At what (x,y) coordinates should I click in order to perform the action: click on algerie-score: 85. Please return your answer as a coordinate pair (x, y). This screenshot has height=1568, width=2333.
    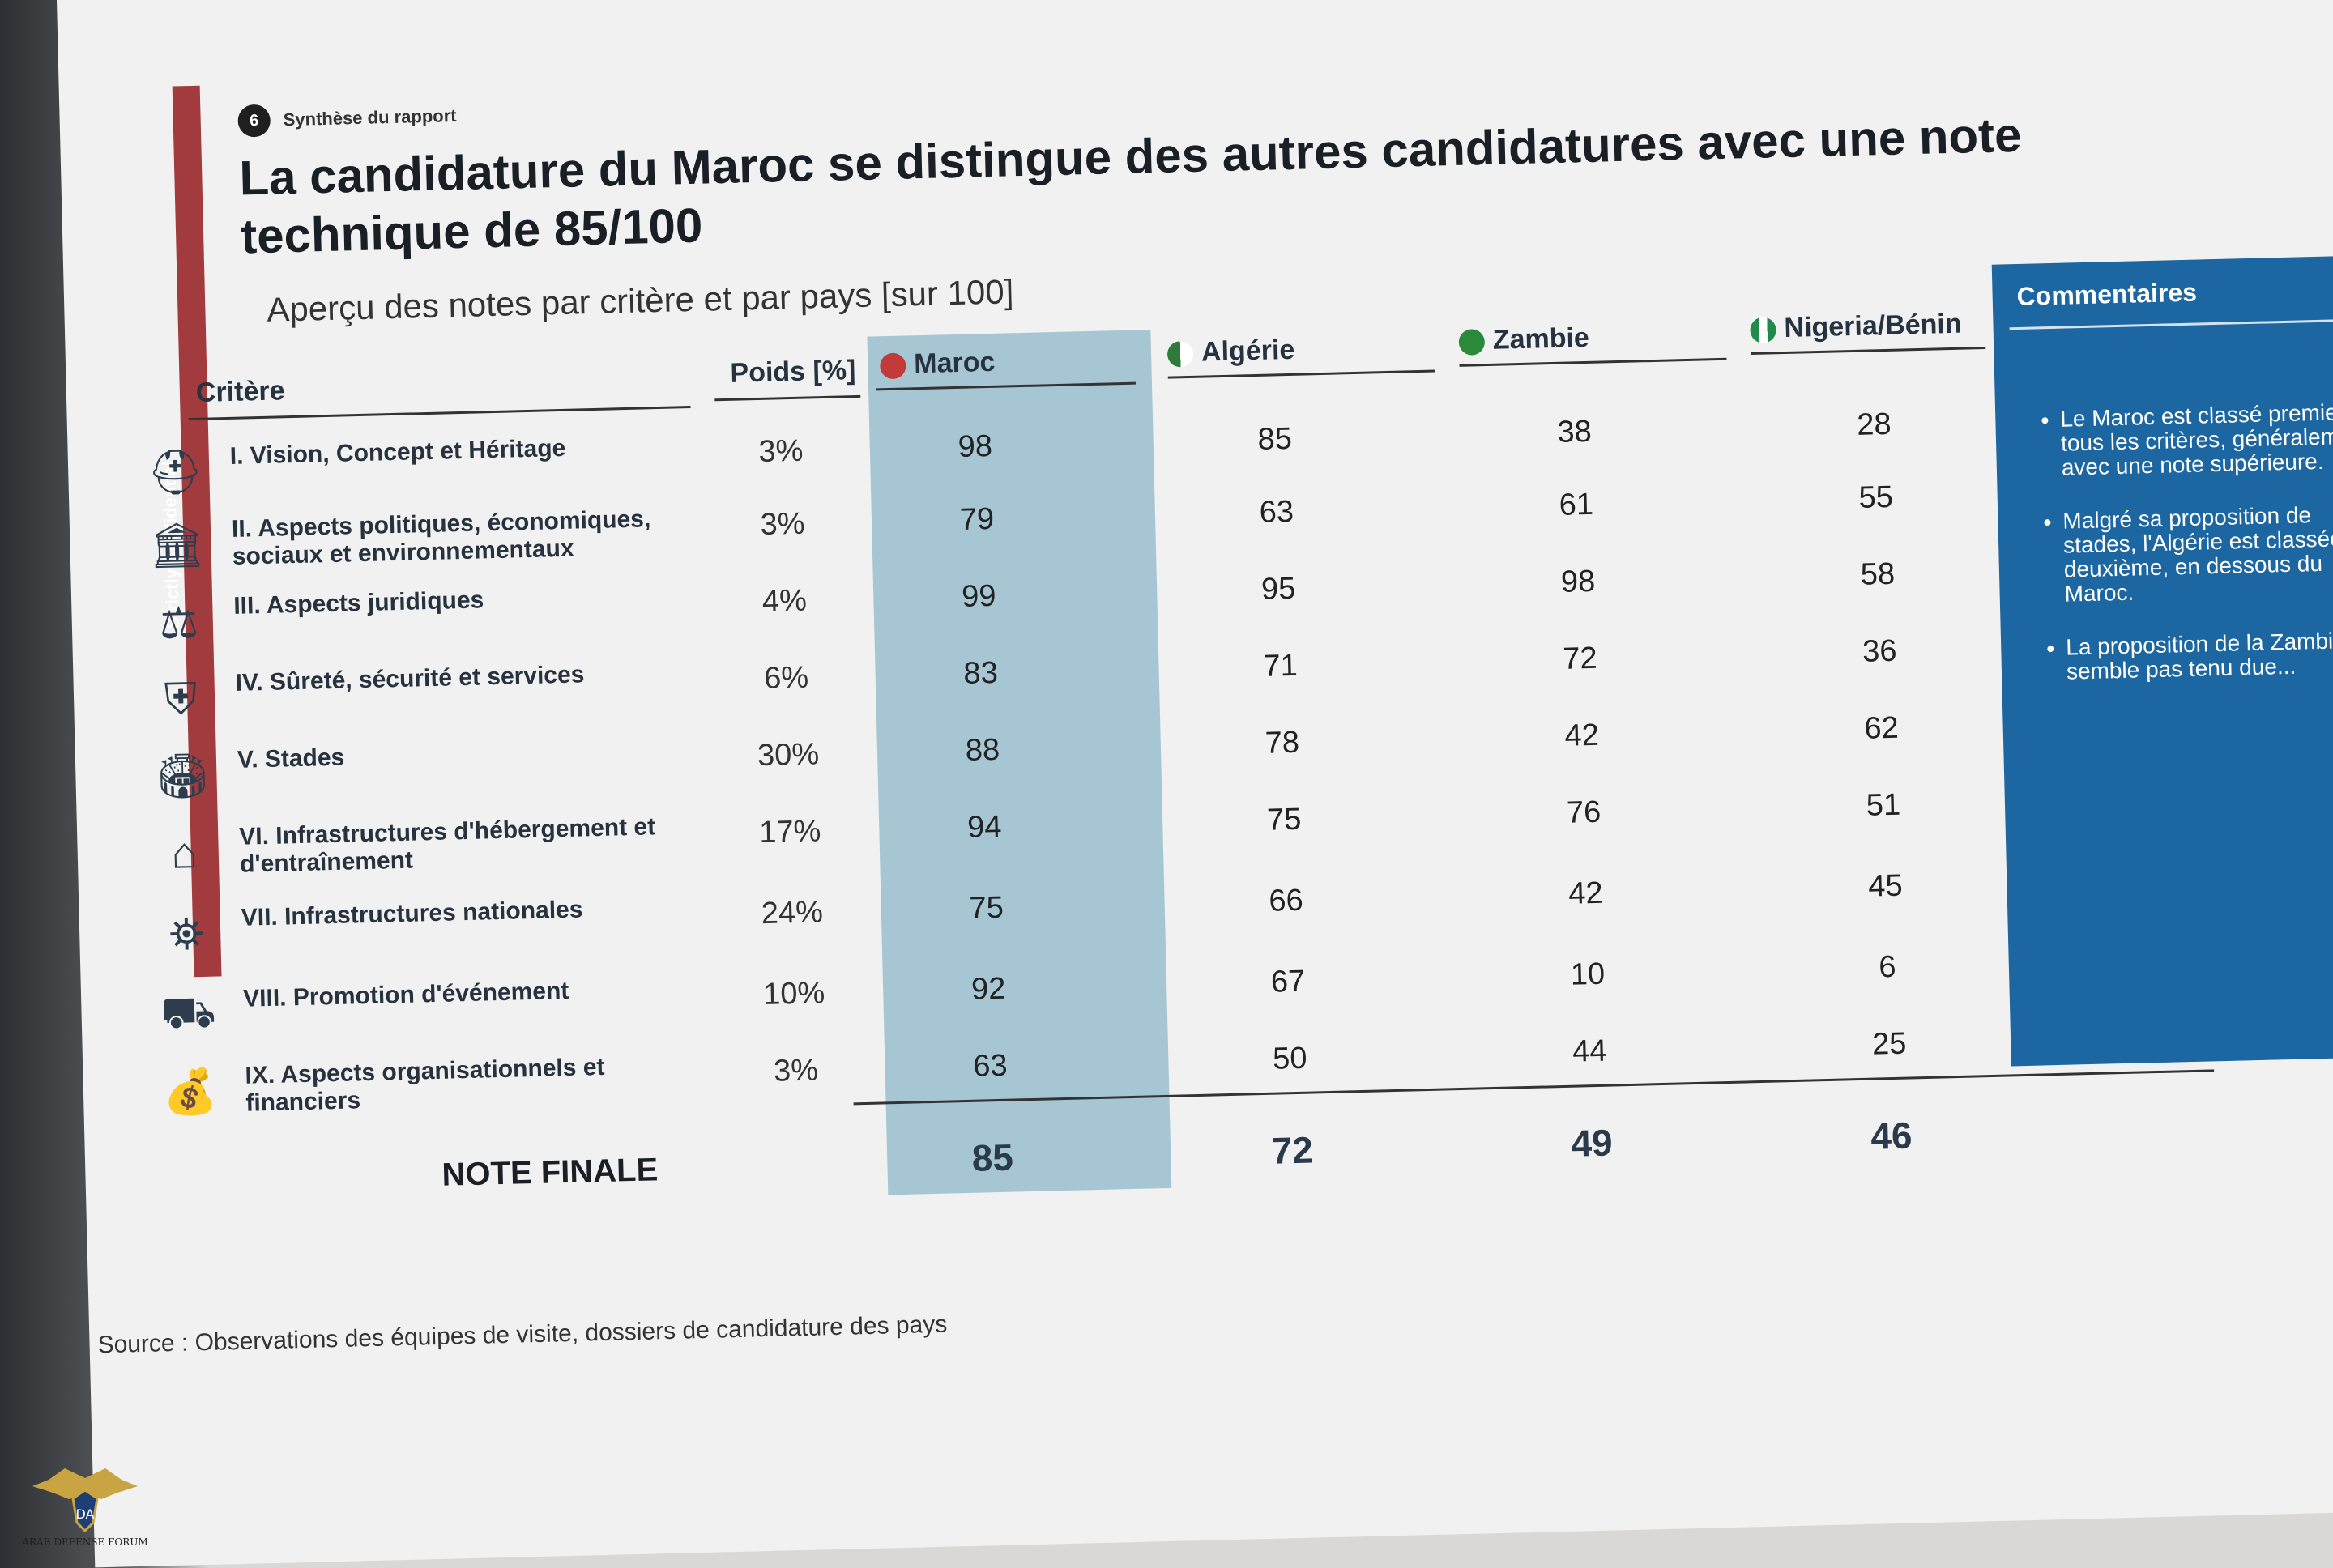
    Looking at the image, I should click on (1275, 439).